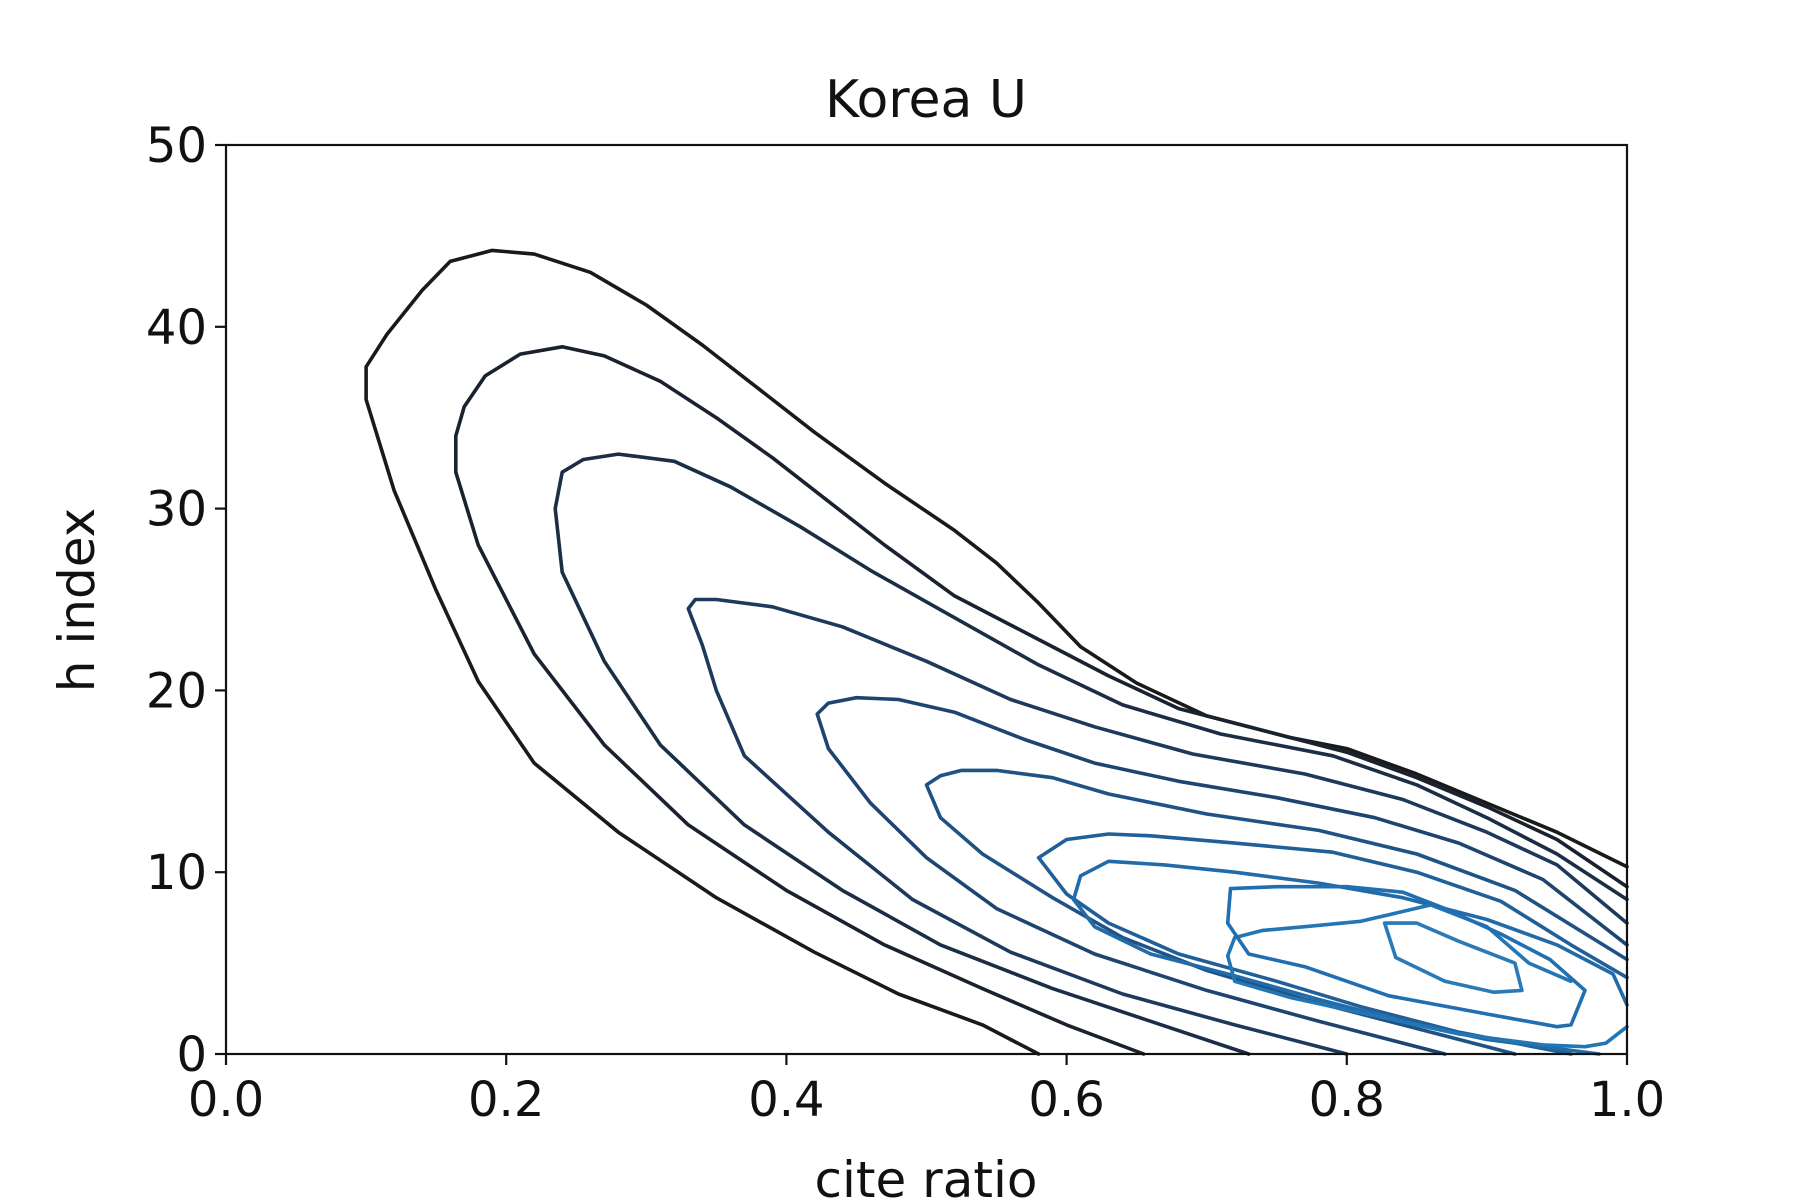 The height and width of the screenshot is (1200, 1800). Describe the element at coordinates (176, 873) in the screenshot. I see `y-tick-label: 10` at that location.